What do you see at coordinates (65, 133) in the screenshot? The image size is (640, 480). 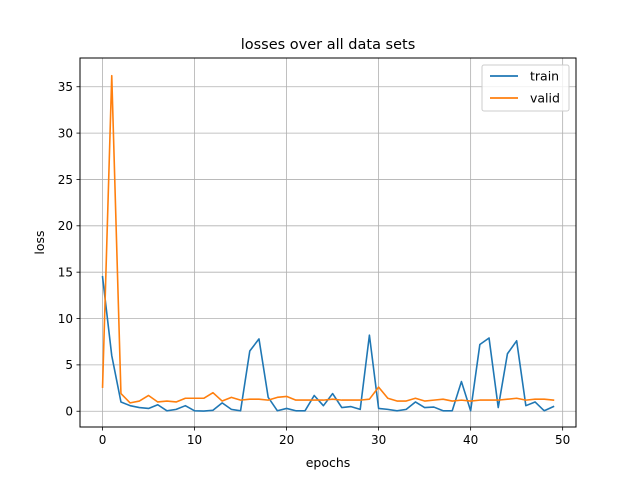 I see `y-tick-label: 30` at bounding box center [65, 133].